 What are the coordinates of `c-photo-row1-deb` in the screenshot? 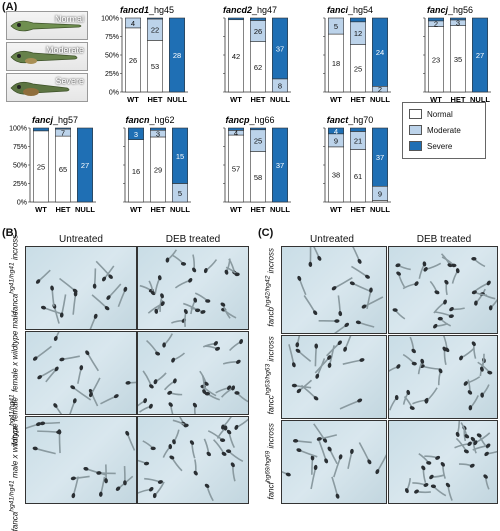 It's located at (443, 290).